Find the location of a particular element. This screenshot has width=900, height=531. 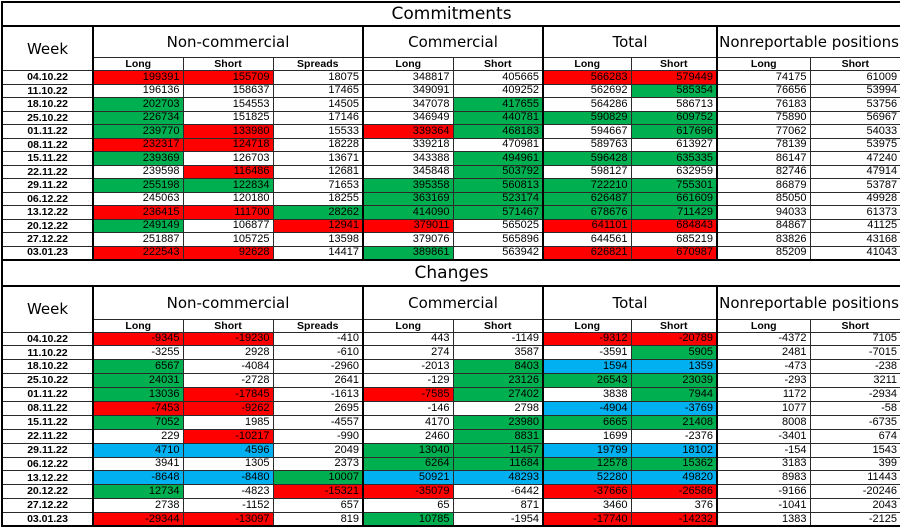

value-cell: 722210 is located at coordinates (587, 185).